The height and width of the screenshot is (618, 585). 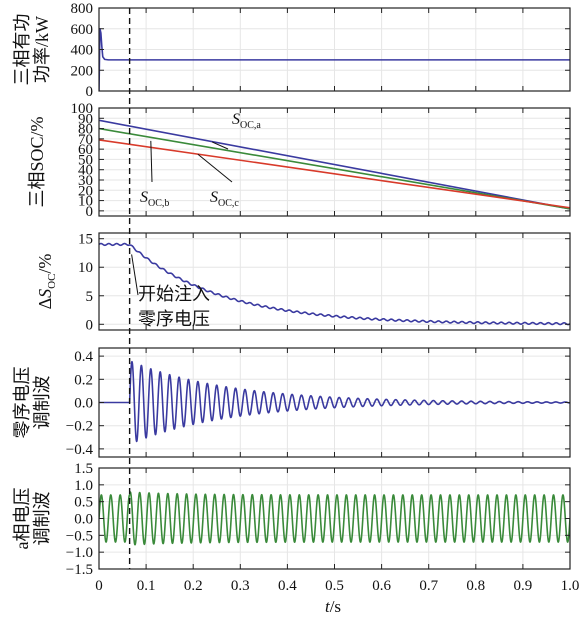 I want to click on x-axis-label-unit: /s, so click(x=335, y=606).